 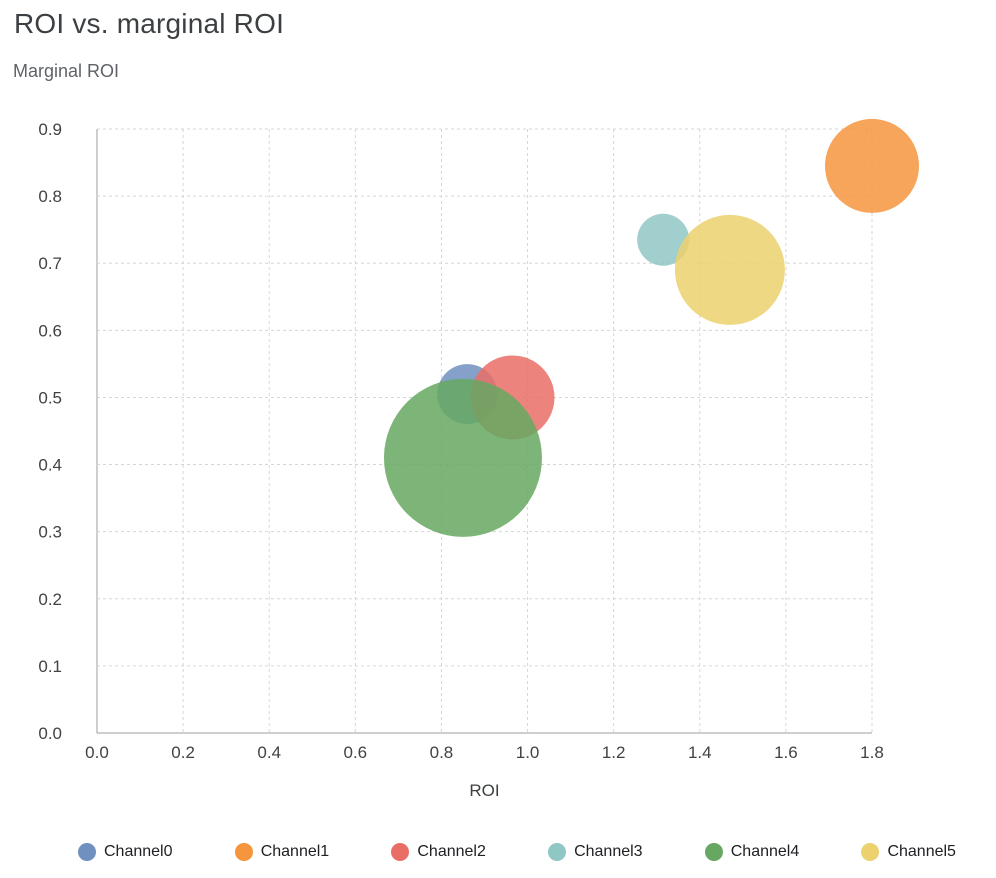 I want to click on legend-label: Channel3, so click(x=608, y=851).